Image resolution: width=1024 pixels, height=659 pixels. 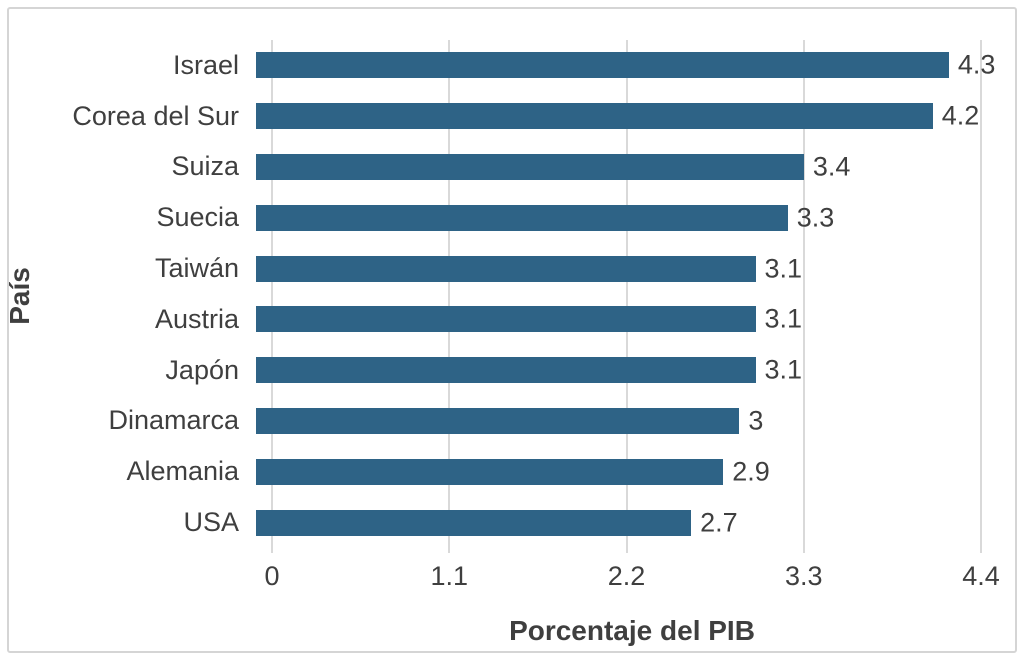 I want to click on category-label: Taiwán, so click(x=196, y=268).